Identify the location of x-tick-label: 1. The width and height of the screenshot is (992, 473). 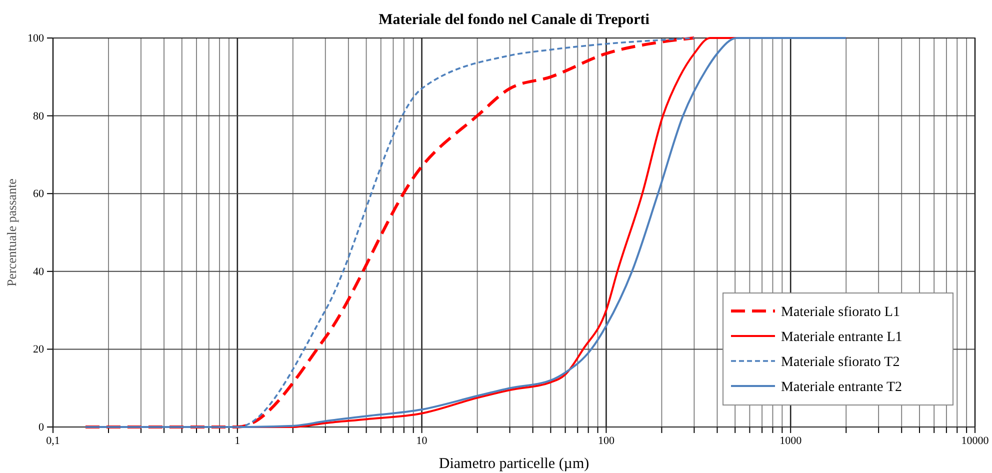
(237, 440).